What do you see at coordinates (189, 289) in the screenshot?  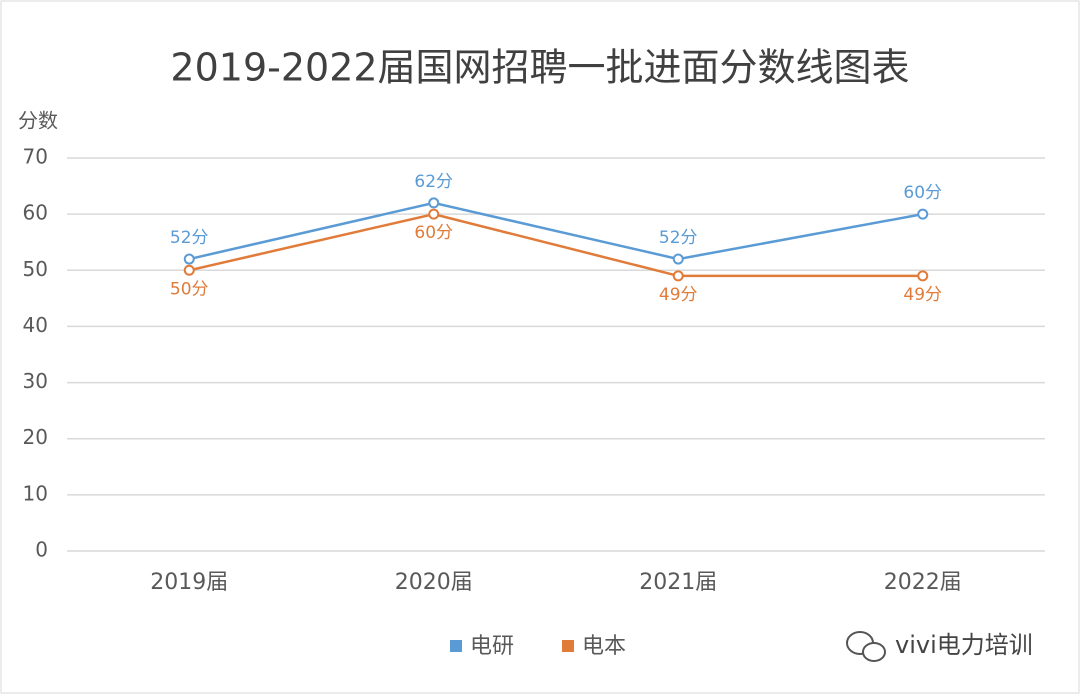 I see `data-label: 50分` at bounding box center [189, 289].